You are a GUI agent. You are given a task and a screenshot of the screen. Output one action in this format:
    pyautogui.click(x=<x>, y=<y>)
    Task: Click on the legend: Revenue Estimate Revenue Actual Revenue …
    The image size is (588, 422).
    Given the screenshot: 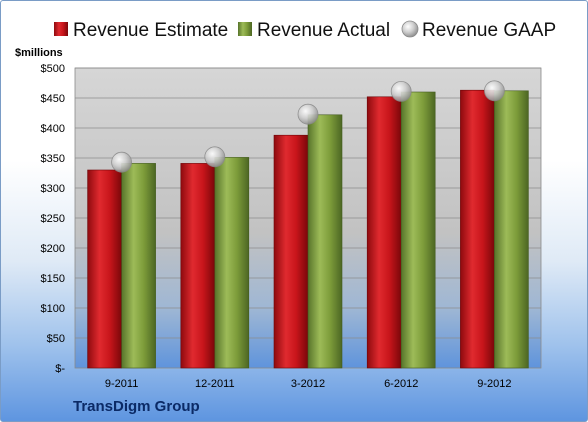 What is the action you would take?
    pyautogui.click(x=305, y=30)
    